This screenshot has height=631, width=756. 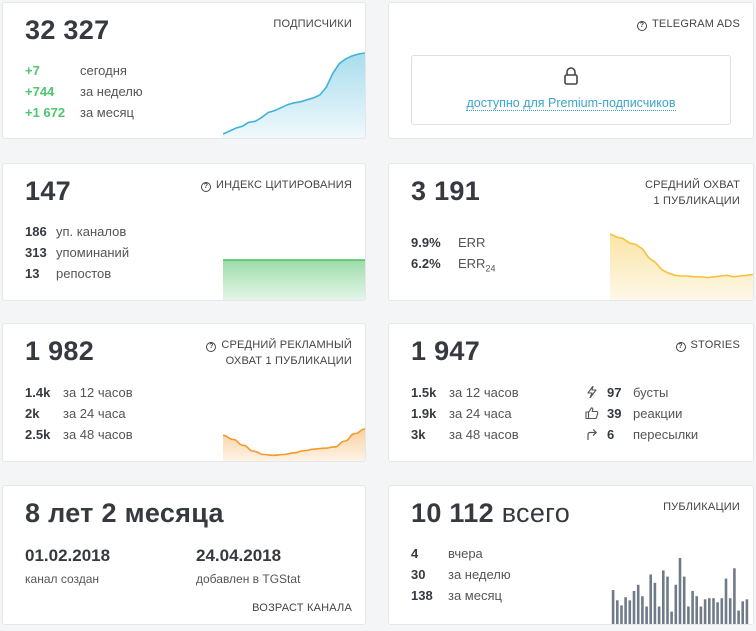 What do you see at coordinates (592, 392) in the screenshot?
I see `lightning-icon` at bounding box center [592, 392].